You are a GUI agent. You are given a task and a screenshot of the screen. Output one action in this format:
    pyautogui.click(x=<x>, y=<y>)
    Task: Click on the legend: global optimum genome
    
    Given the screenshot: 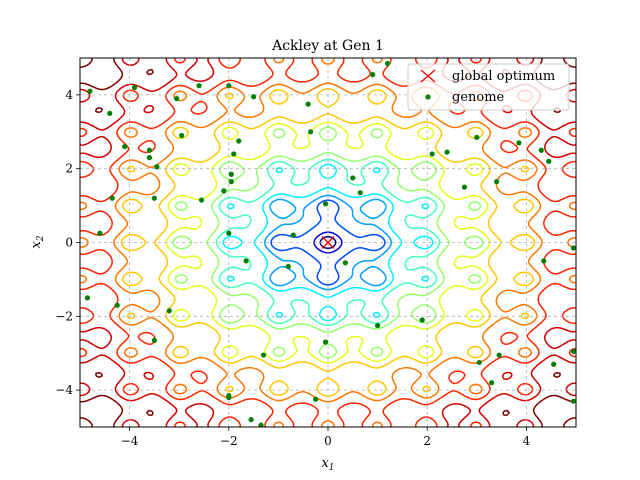 What is the action you would take?
    pyautogui.click(x=488, y=87)
    